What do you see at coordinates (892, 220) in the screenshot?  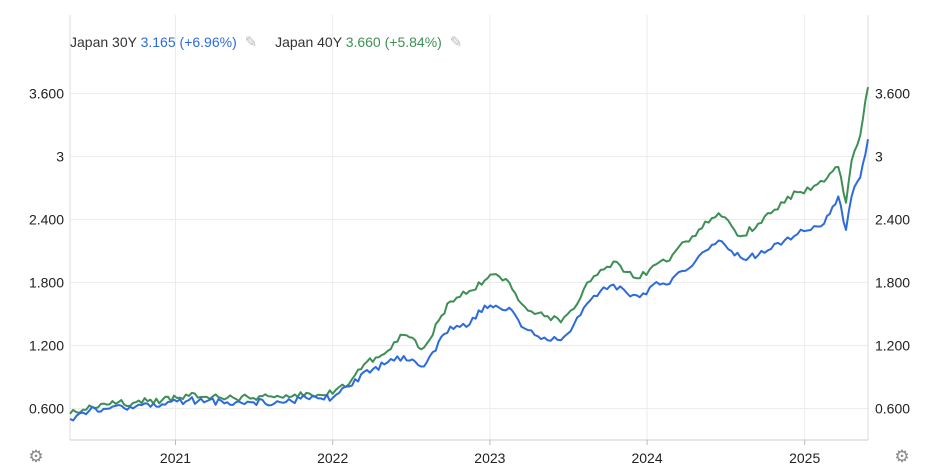 I see `y-tick-label-right: 2.400` at bounding box center [892, 220].